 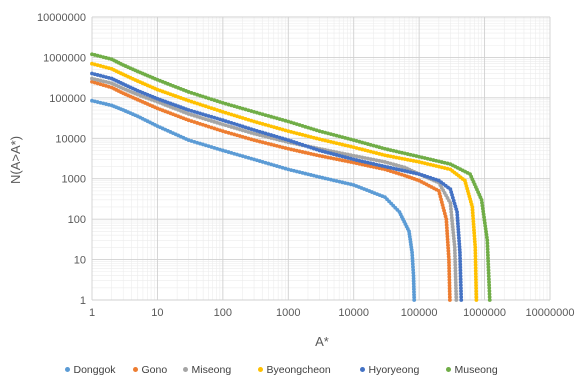 What do you see at coordinates (64, 58) in the screenshot?
I see `y-tick-label: 1000000` at bounding box center [64, 58].